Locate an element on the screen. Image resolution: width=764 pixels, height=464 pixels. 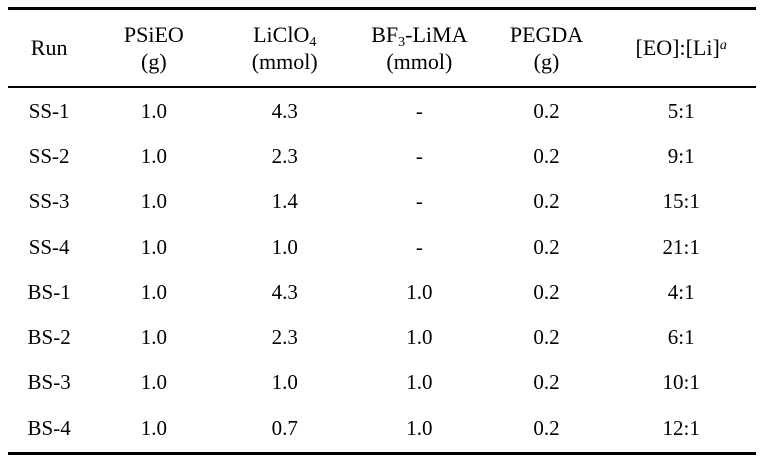
cell-run: BS-2 is located at coordinates (49, 337).